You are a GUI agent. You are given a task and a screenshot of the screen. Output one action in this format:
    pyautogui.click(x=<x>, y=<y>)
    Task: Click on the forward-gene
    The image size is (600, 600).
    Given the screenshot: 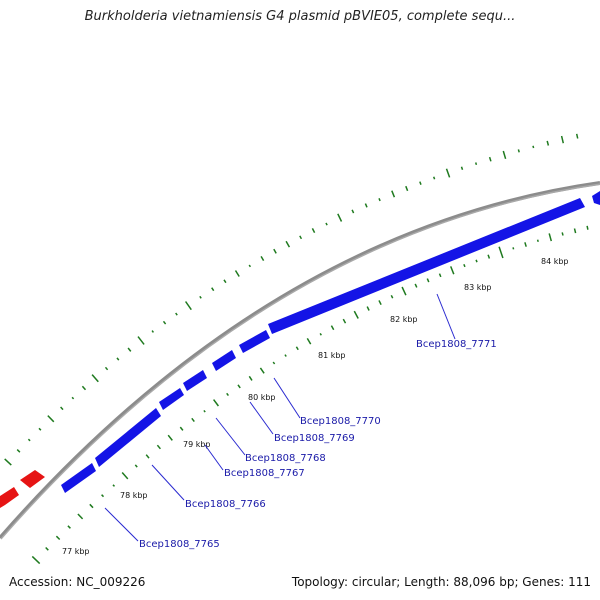 What is the action you would take?
    pyautogui.click(x=596, y=198)
    